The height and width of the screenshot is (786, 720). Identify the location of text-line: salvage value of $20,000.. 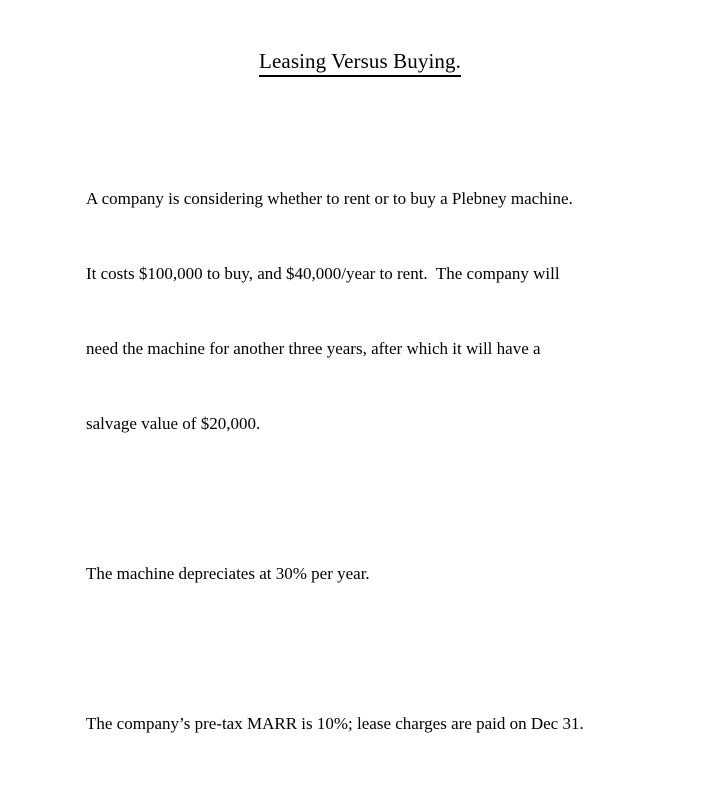
(173, 423).